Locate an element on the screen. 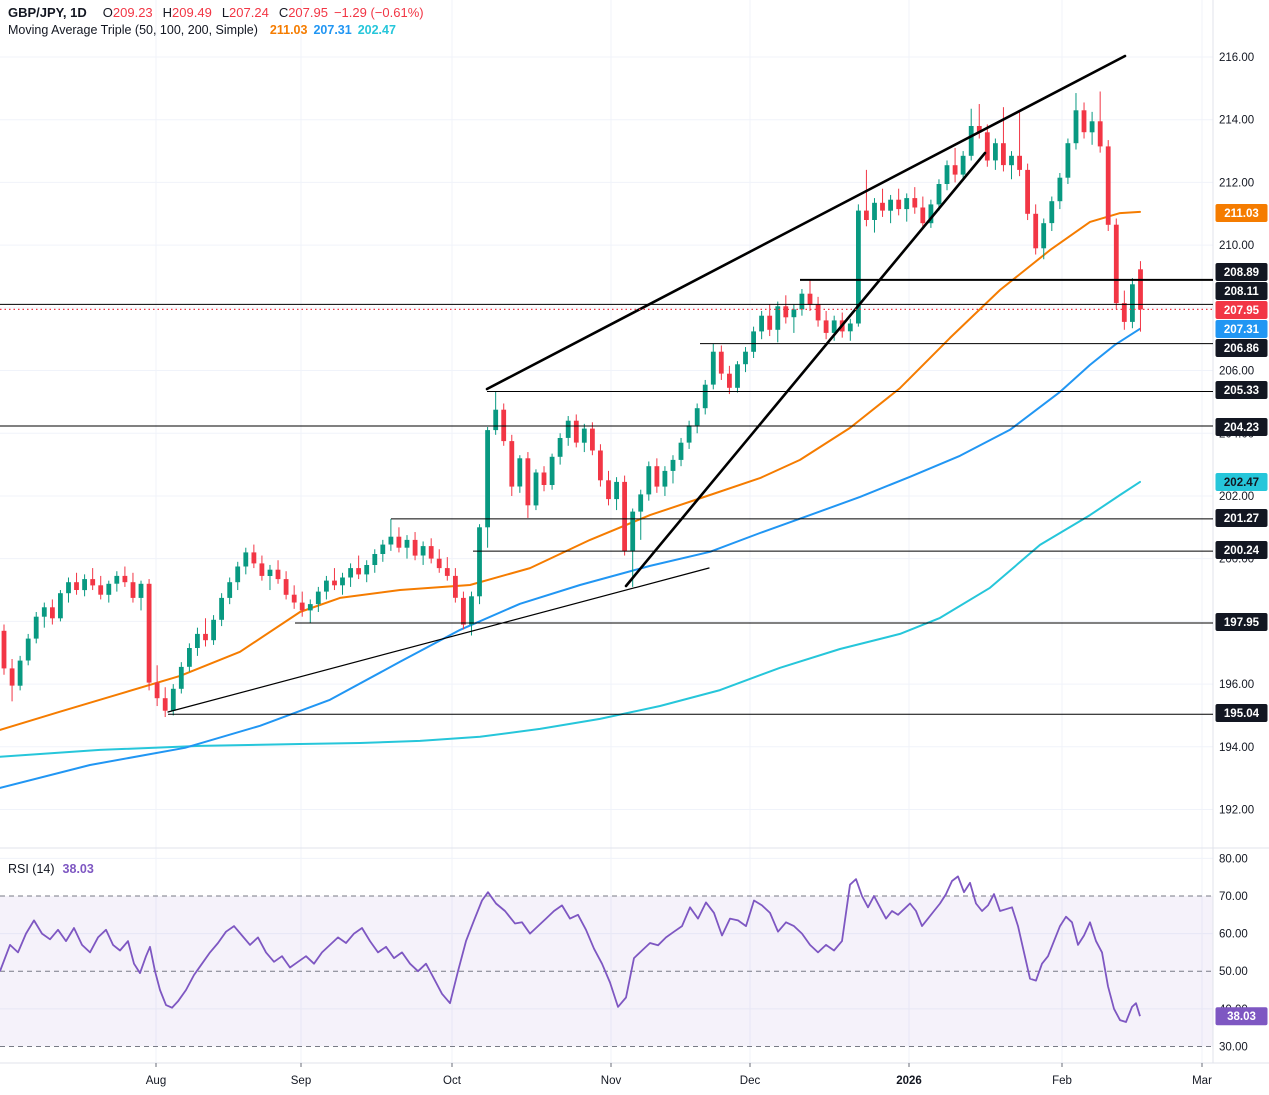 The height and width of the screenshot is (1095, 1269). time-label-Feb: Feb is located at coordinates (1062, 1081).